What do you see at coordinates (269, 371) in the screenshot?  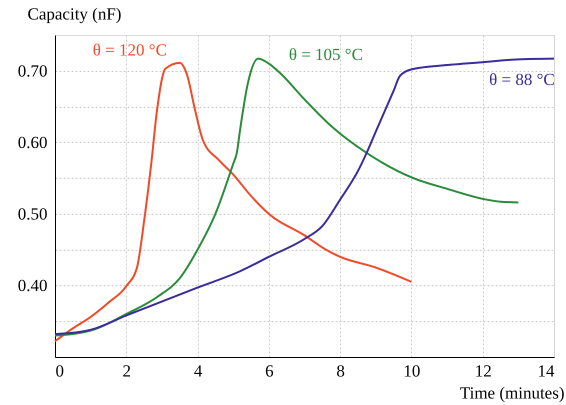 I see `x-tick-label: 6` at bounding box center [269, 371].